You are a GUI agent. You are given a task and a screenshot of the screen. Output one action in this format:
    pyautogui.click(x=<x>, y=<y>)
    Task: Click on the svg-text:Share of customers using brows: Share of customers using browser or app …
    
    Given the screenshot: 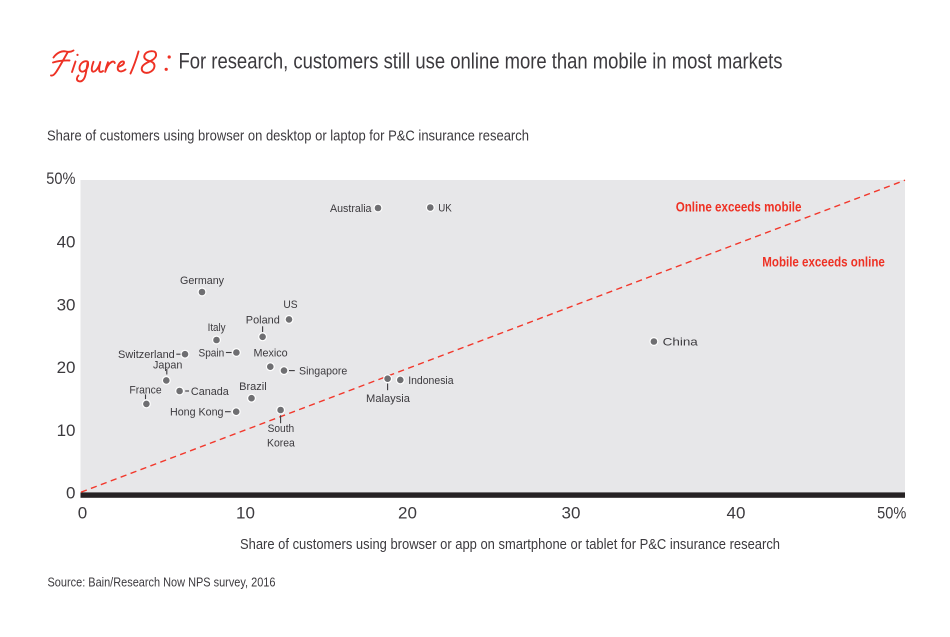 What is the action you would take?
    pyautogui.click(x=510, y=544)
    